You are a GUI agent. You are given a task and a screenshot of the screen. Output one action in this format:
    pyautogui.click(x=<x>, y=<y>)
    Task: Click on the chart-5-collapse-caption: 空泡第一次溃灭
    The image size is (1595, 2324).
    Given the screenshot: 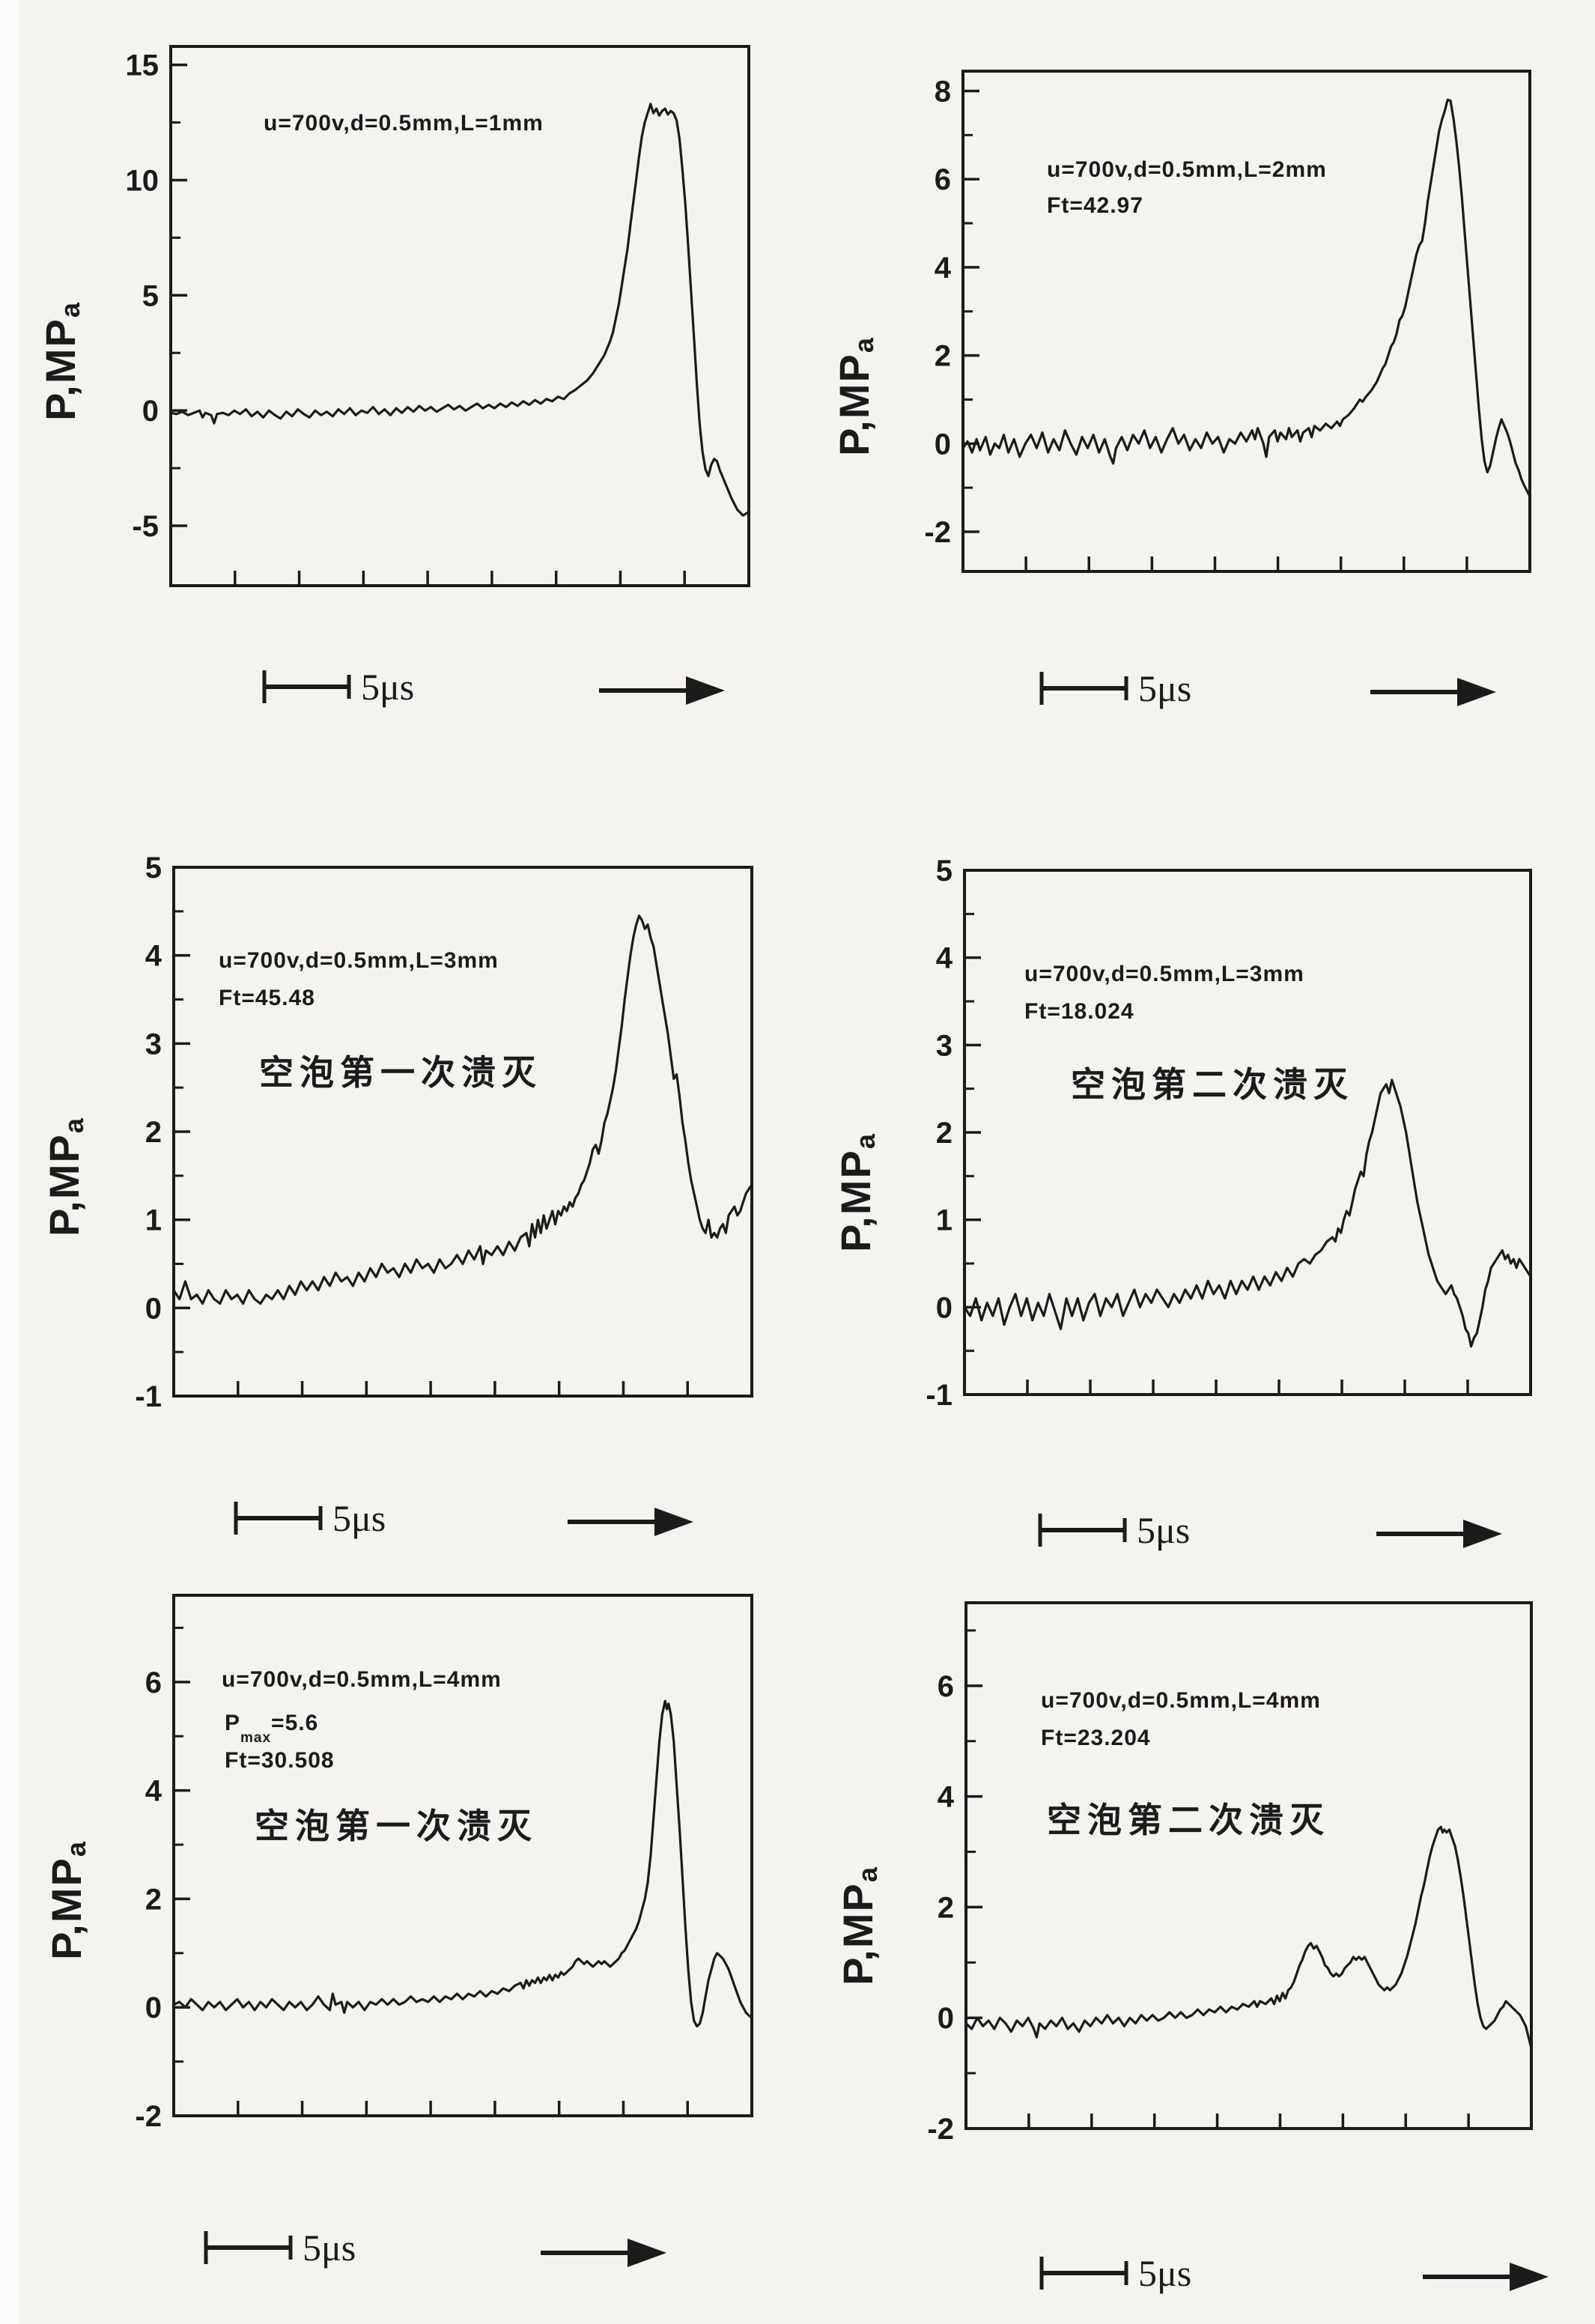 What is the action you would take?
    pyautogui.click(x=396, y=1825)
    